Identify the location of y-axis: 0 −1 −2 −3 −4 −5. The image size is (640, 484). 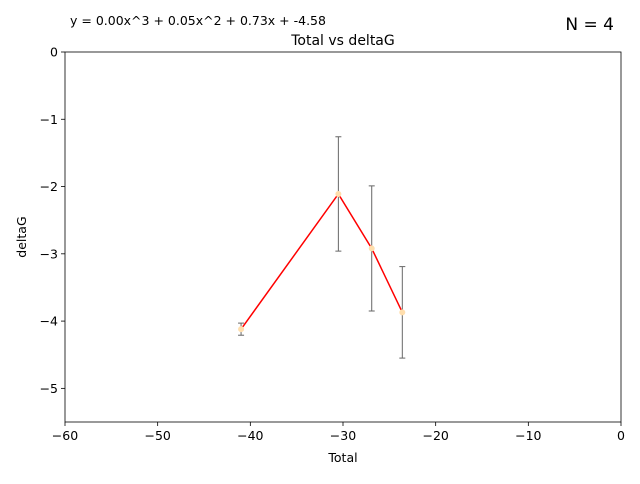
(52, 220).